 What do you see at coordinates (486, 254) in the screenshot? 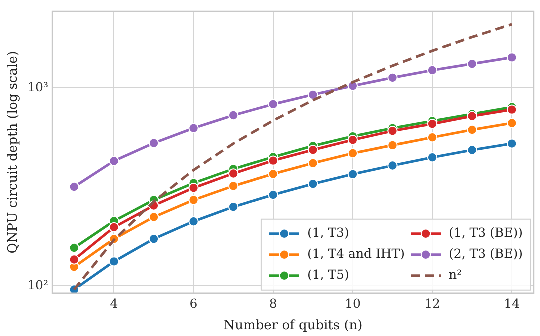
I see `legend-label: (2, T3 (BE))` at bounding box center [486, 254].